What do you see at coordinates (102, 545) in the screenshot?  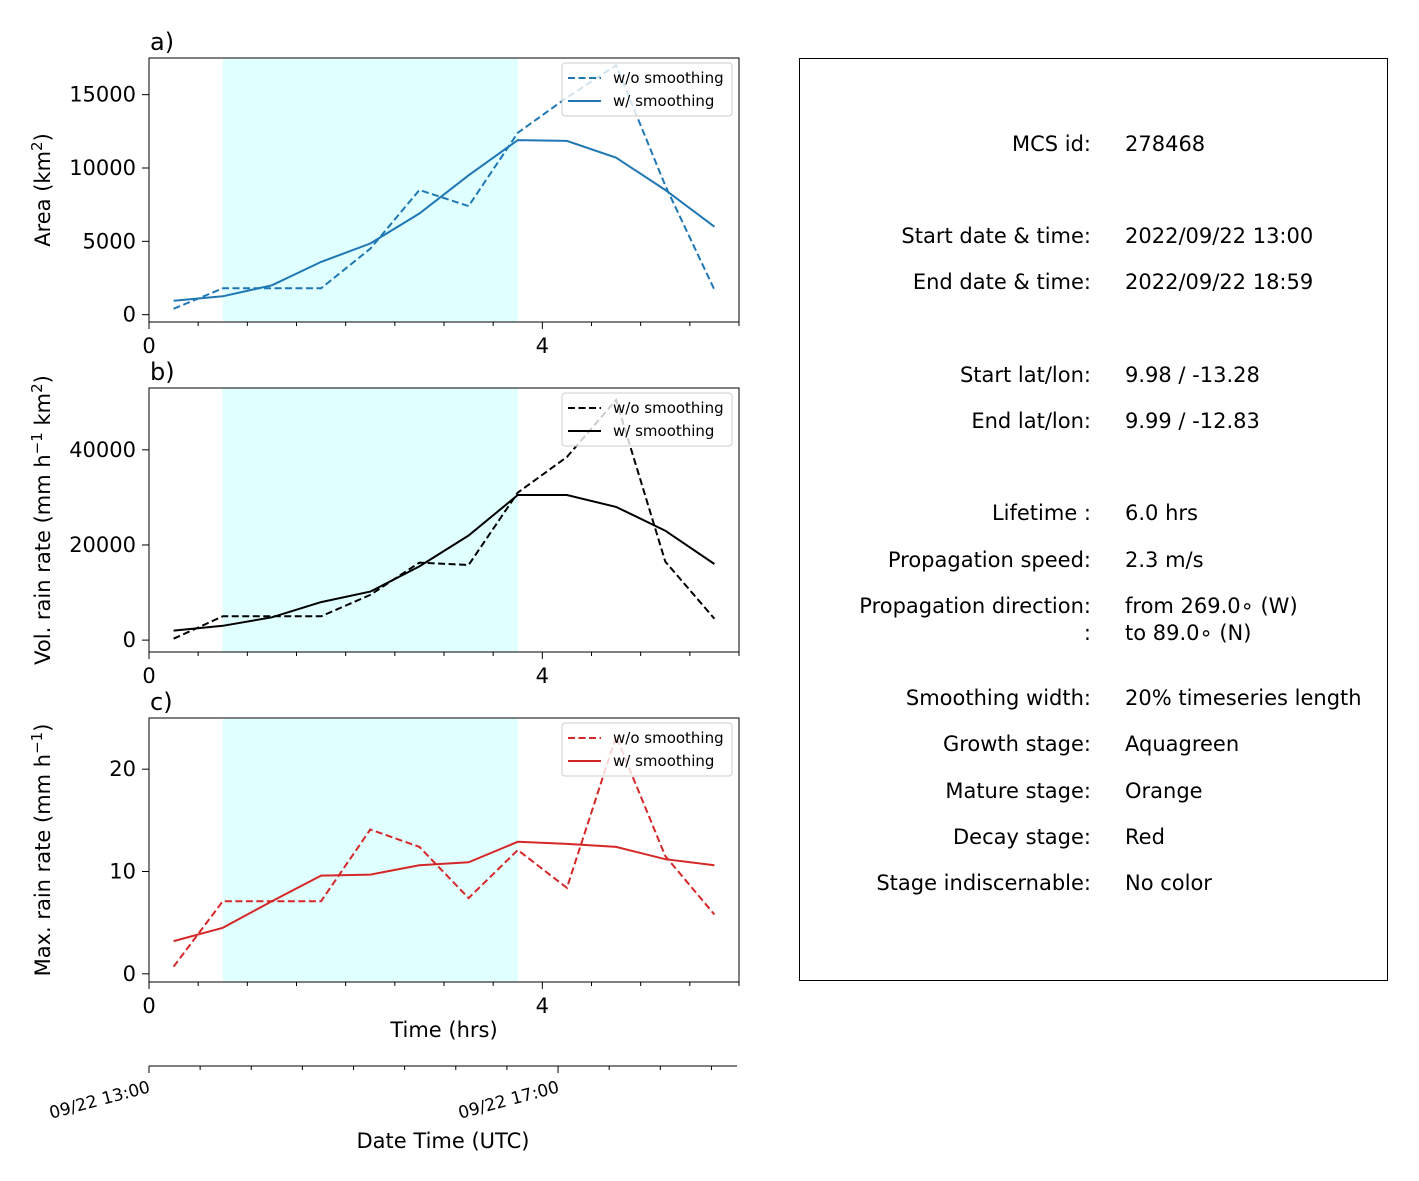 I see `y-tick-label: 20000` at bounding box center [102, 545].